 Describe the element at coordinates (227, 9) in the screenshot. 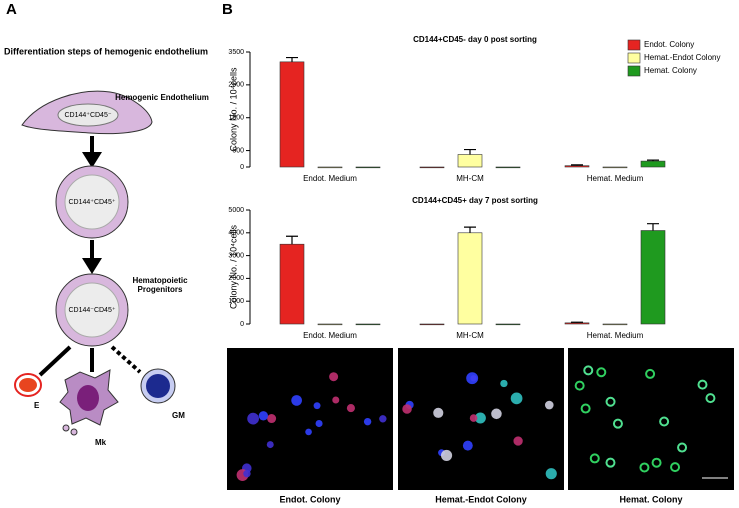

I see `panel-letter: B` at that location.